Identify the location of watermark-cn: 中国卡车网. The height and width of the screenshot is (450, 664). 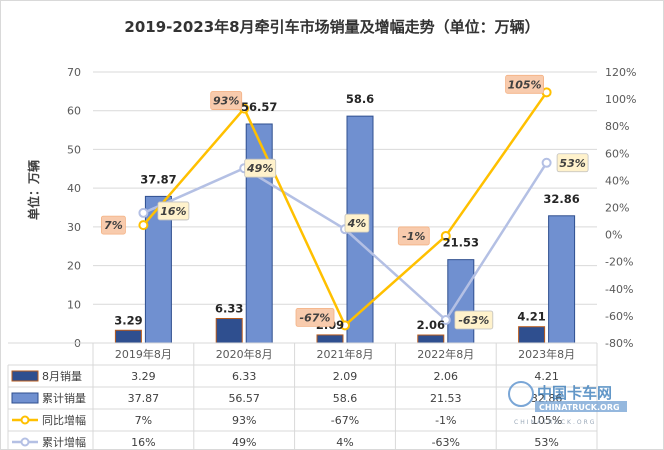
(574, 393).